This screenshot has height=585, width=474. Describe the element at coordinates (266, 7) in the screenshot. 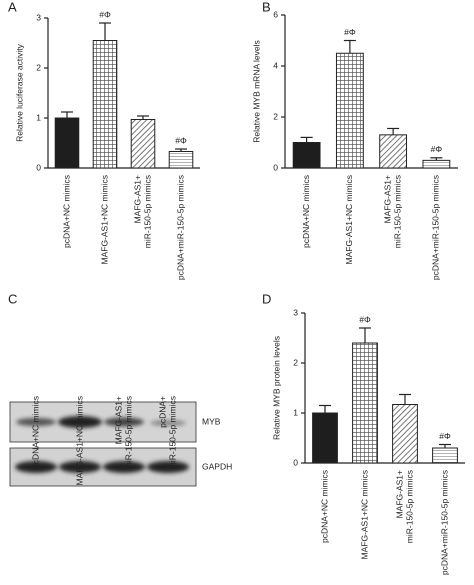

I see `panel-label: B` at that location.